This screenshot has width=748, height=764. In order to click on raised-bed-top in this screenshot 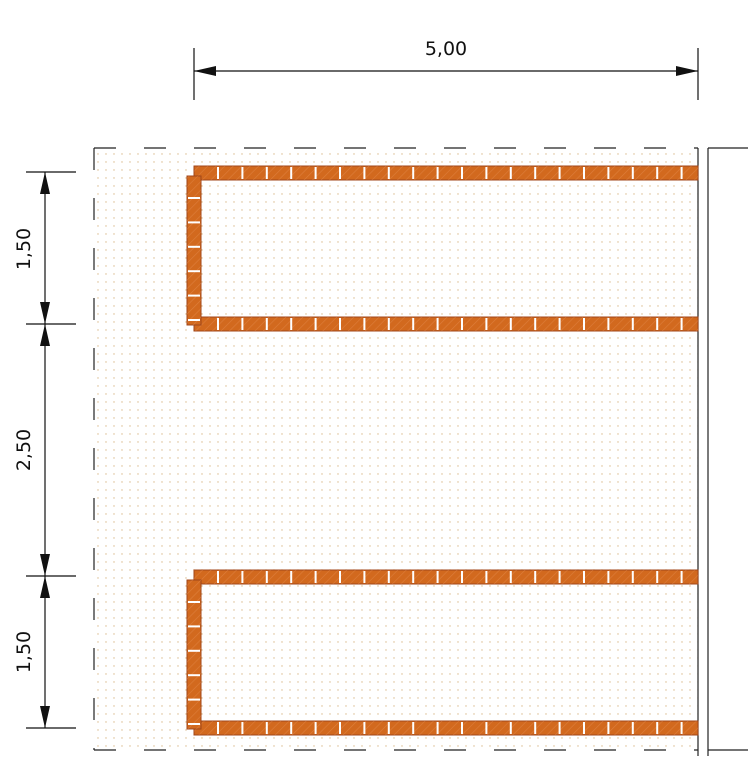, I will do `click(442, 248)`.